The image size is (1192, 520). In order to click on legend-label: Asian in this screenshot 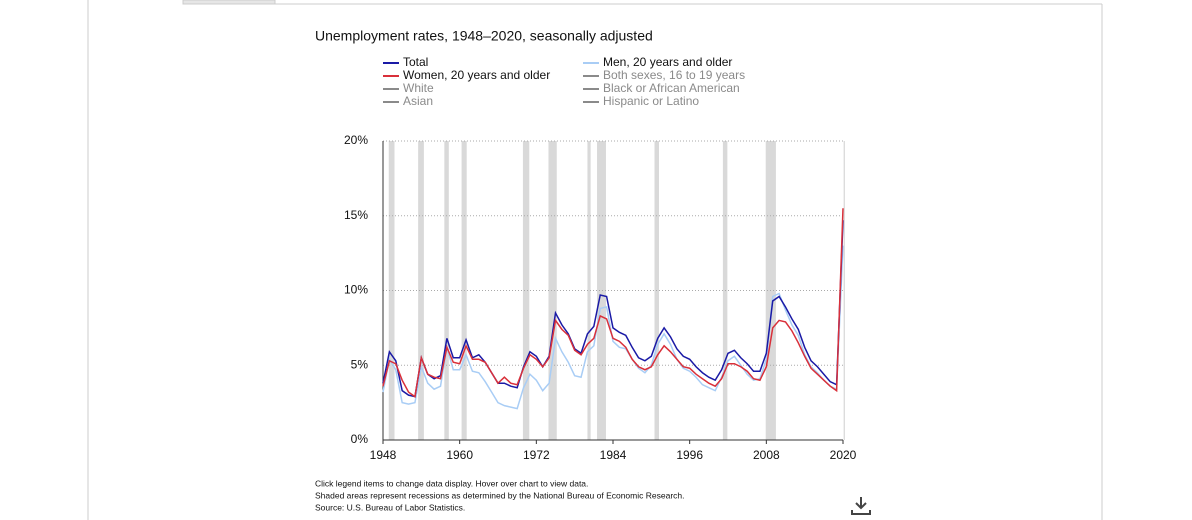, I will do `click(418, 101)`.